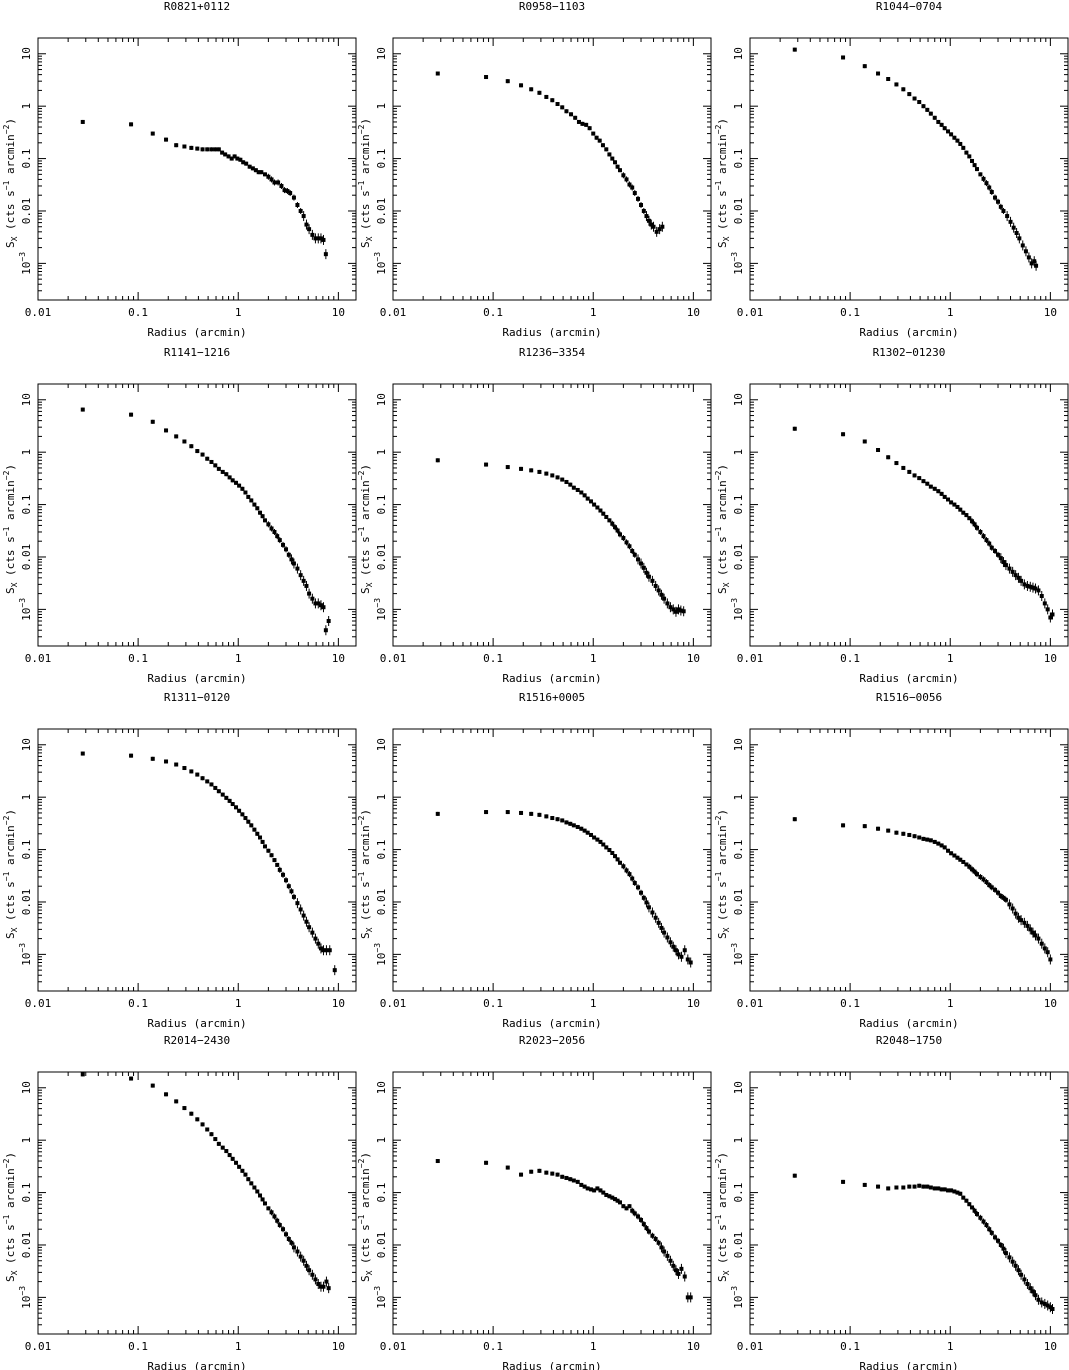  Describe the element at coordinates (381, 1245) in the screenshot. I see `y-tick-label: 0.01` at that location.